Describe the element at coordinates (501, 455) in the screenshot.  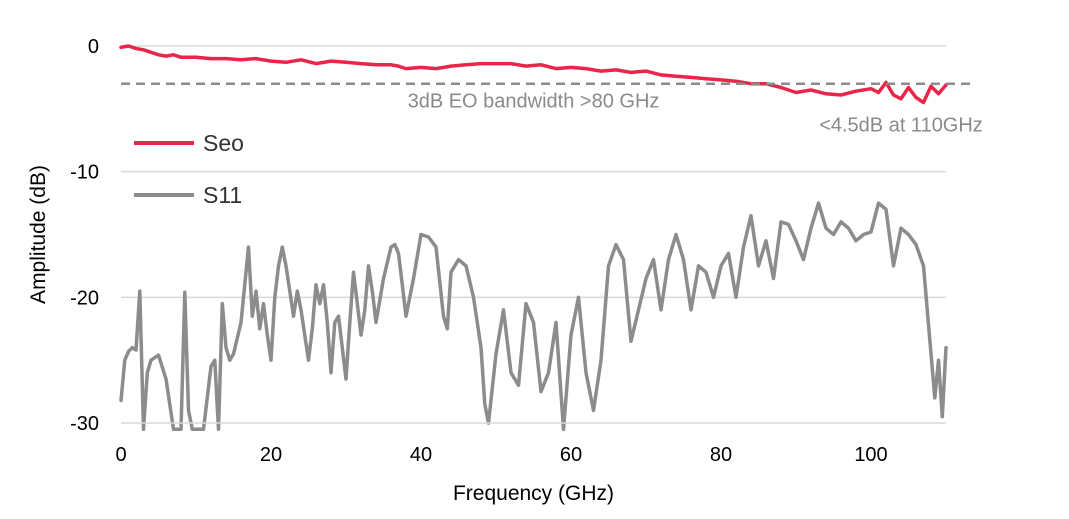
I see `x-tick-labels: 0 20 40 60 80 100` at that location.